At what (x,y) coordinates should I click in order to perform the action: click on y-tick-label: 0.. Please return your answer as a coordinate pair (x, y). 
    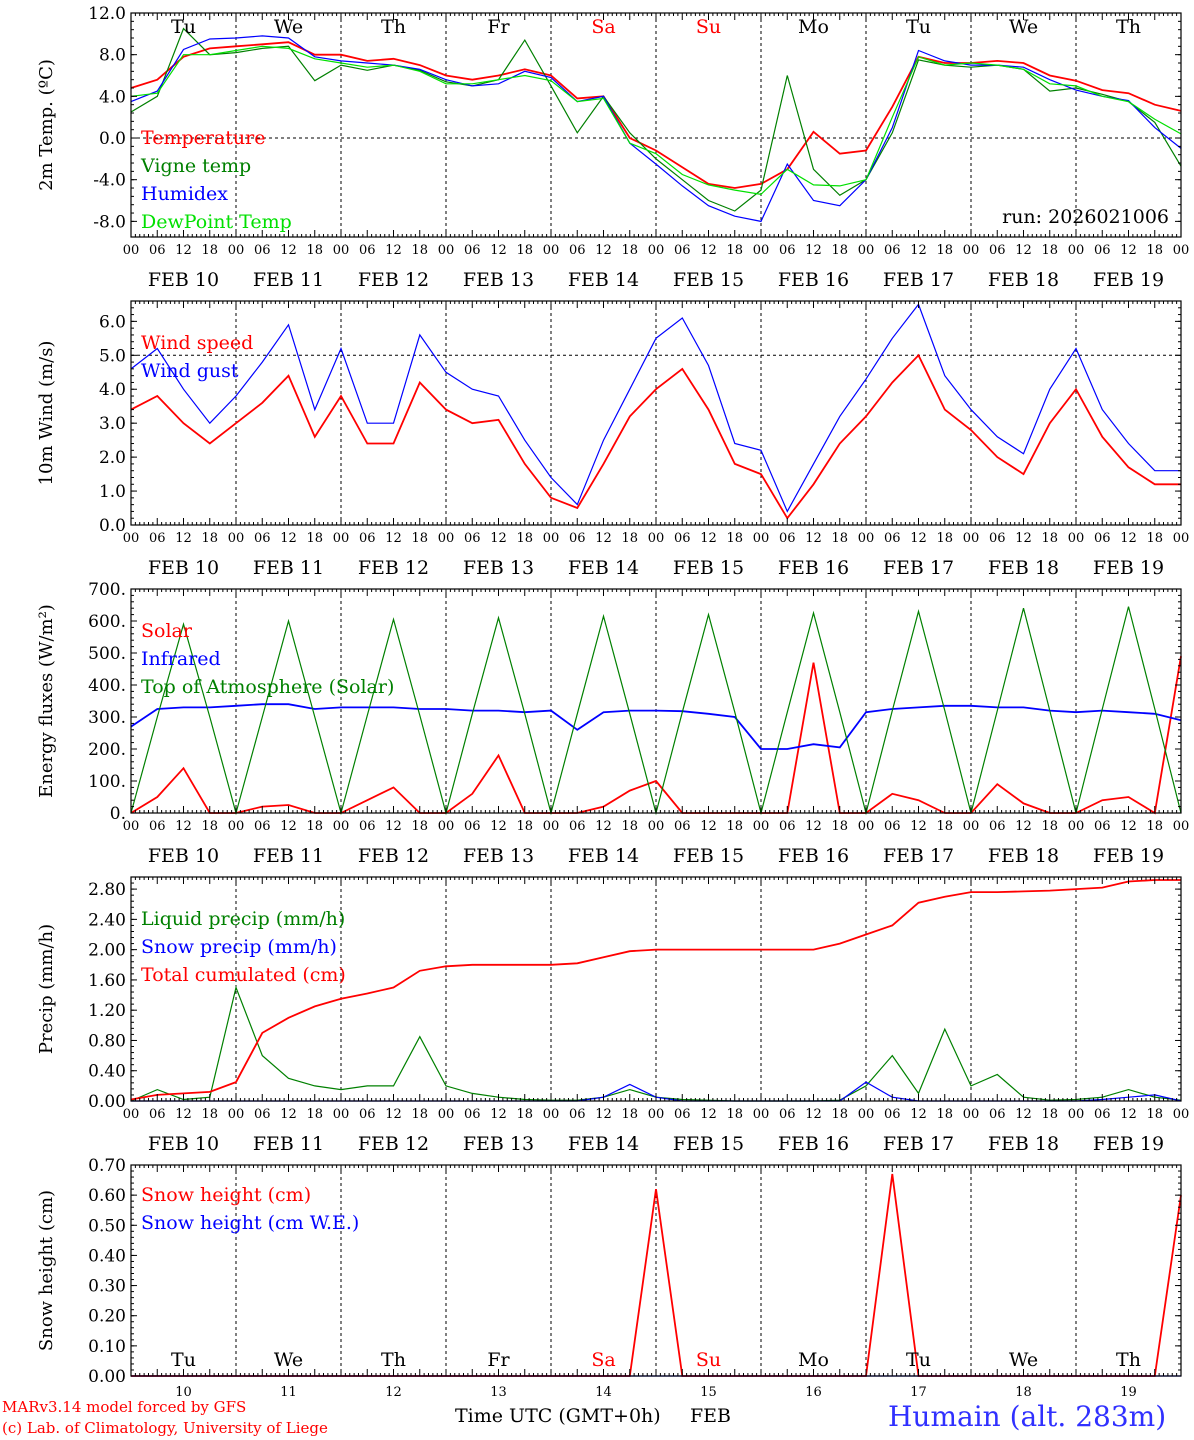
    Looking at the image, I should click on (118, 814).